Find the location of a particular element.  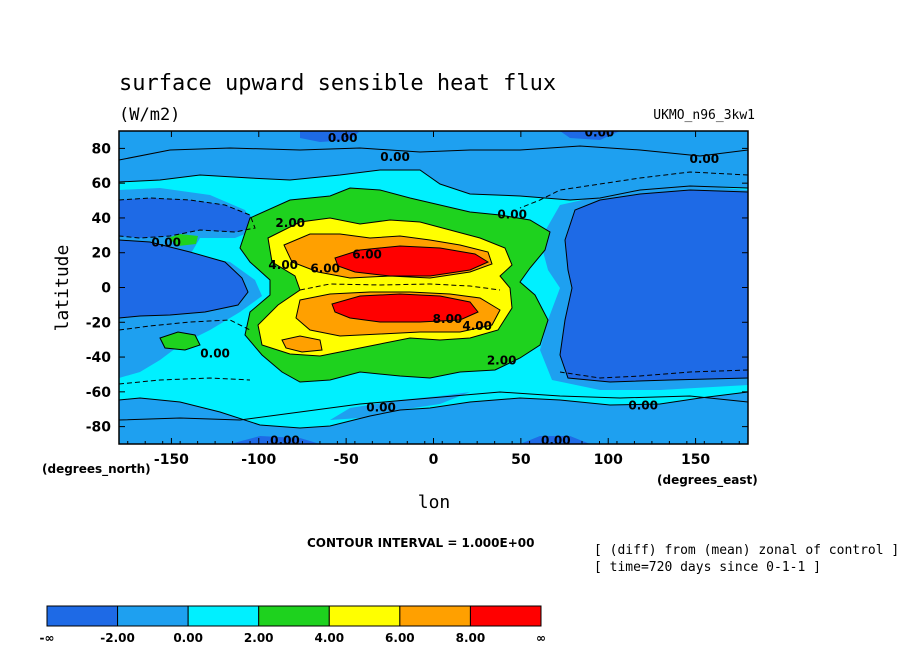

chart-title: surface upward sensible heat flux is located at coordinates (337, 83).